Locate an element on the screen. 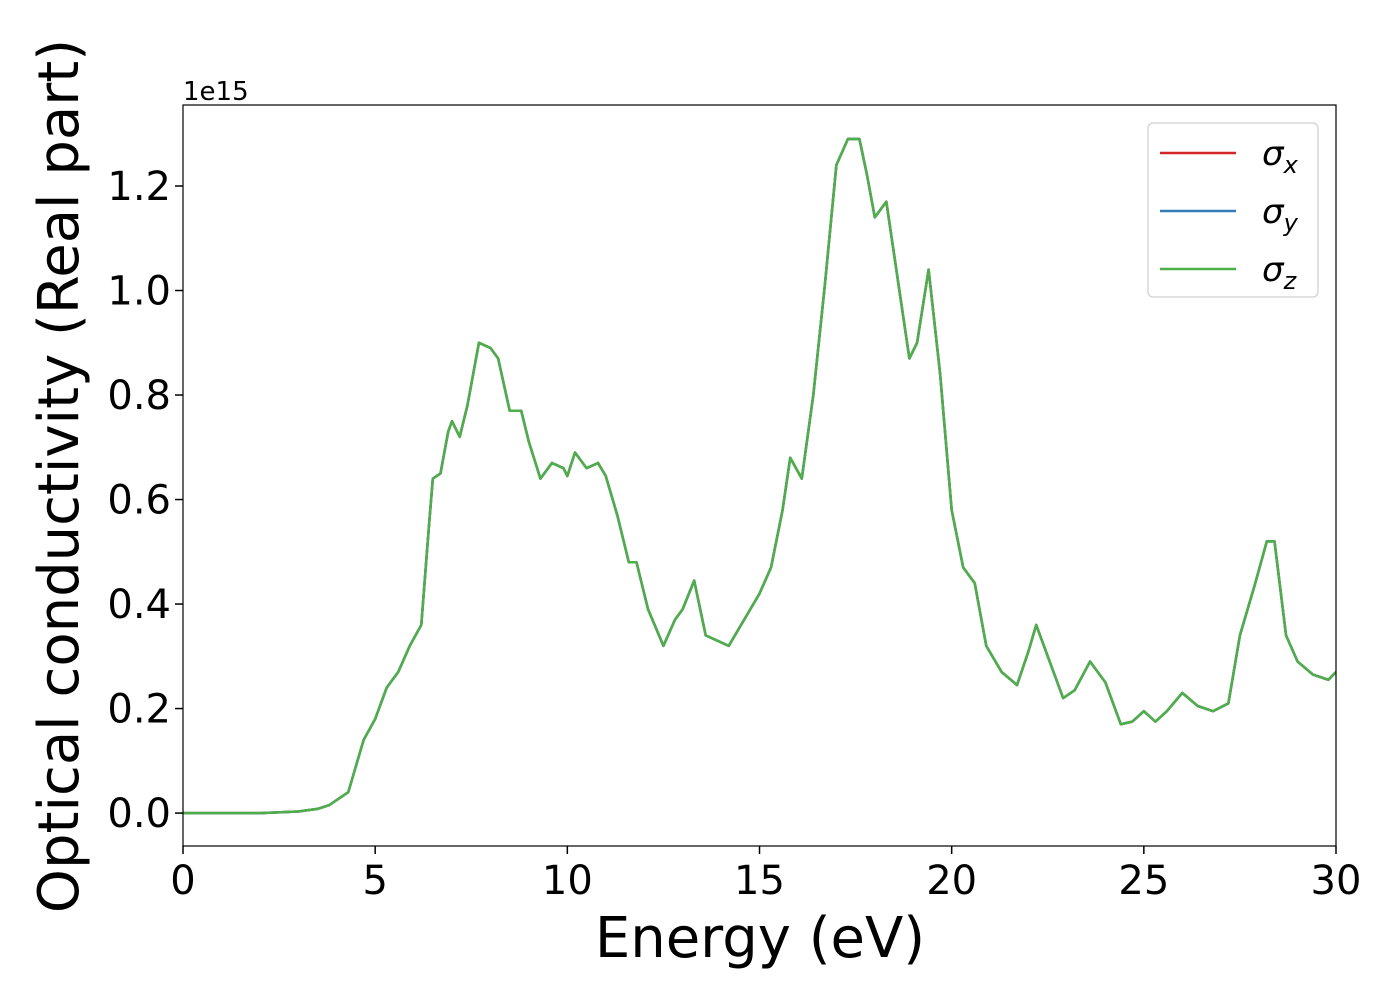 The height and width of the screenshot is (1000, 1400). y-tick-label: 0.6 is located at coordinates (139, 501).